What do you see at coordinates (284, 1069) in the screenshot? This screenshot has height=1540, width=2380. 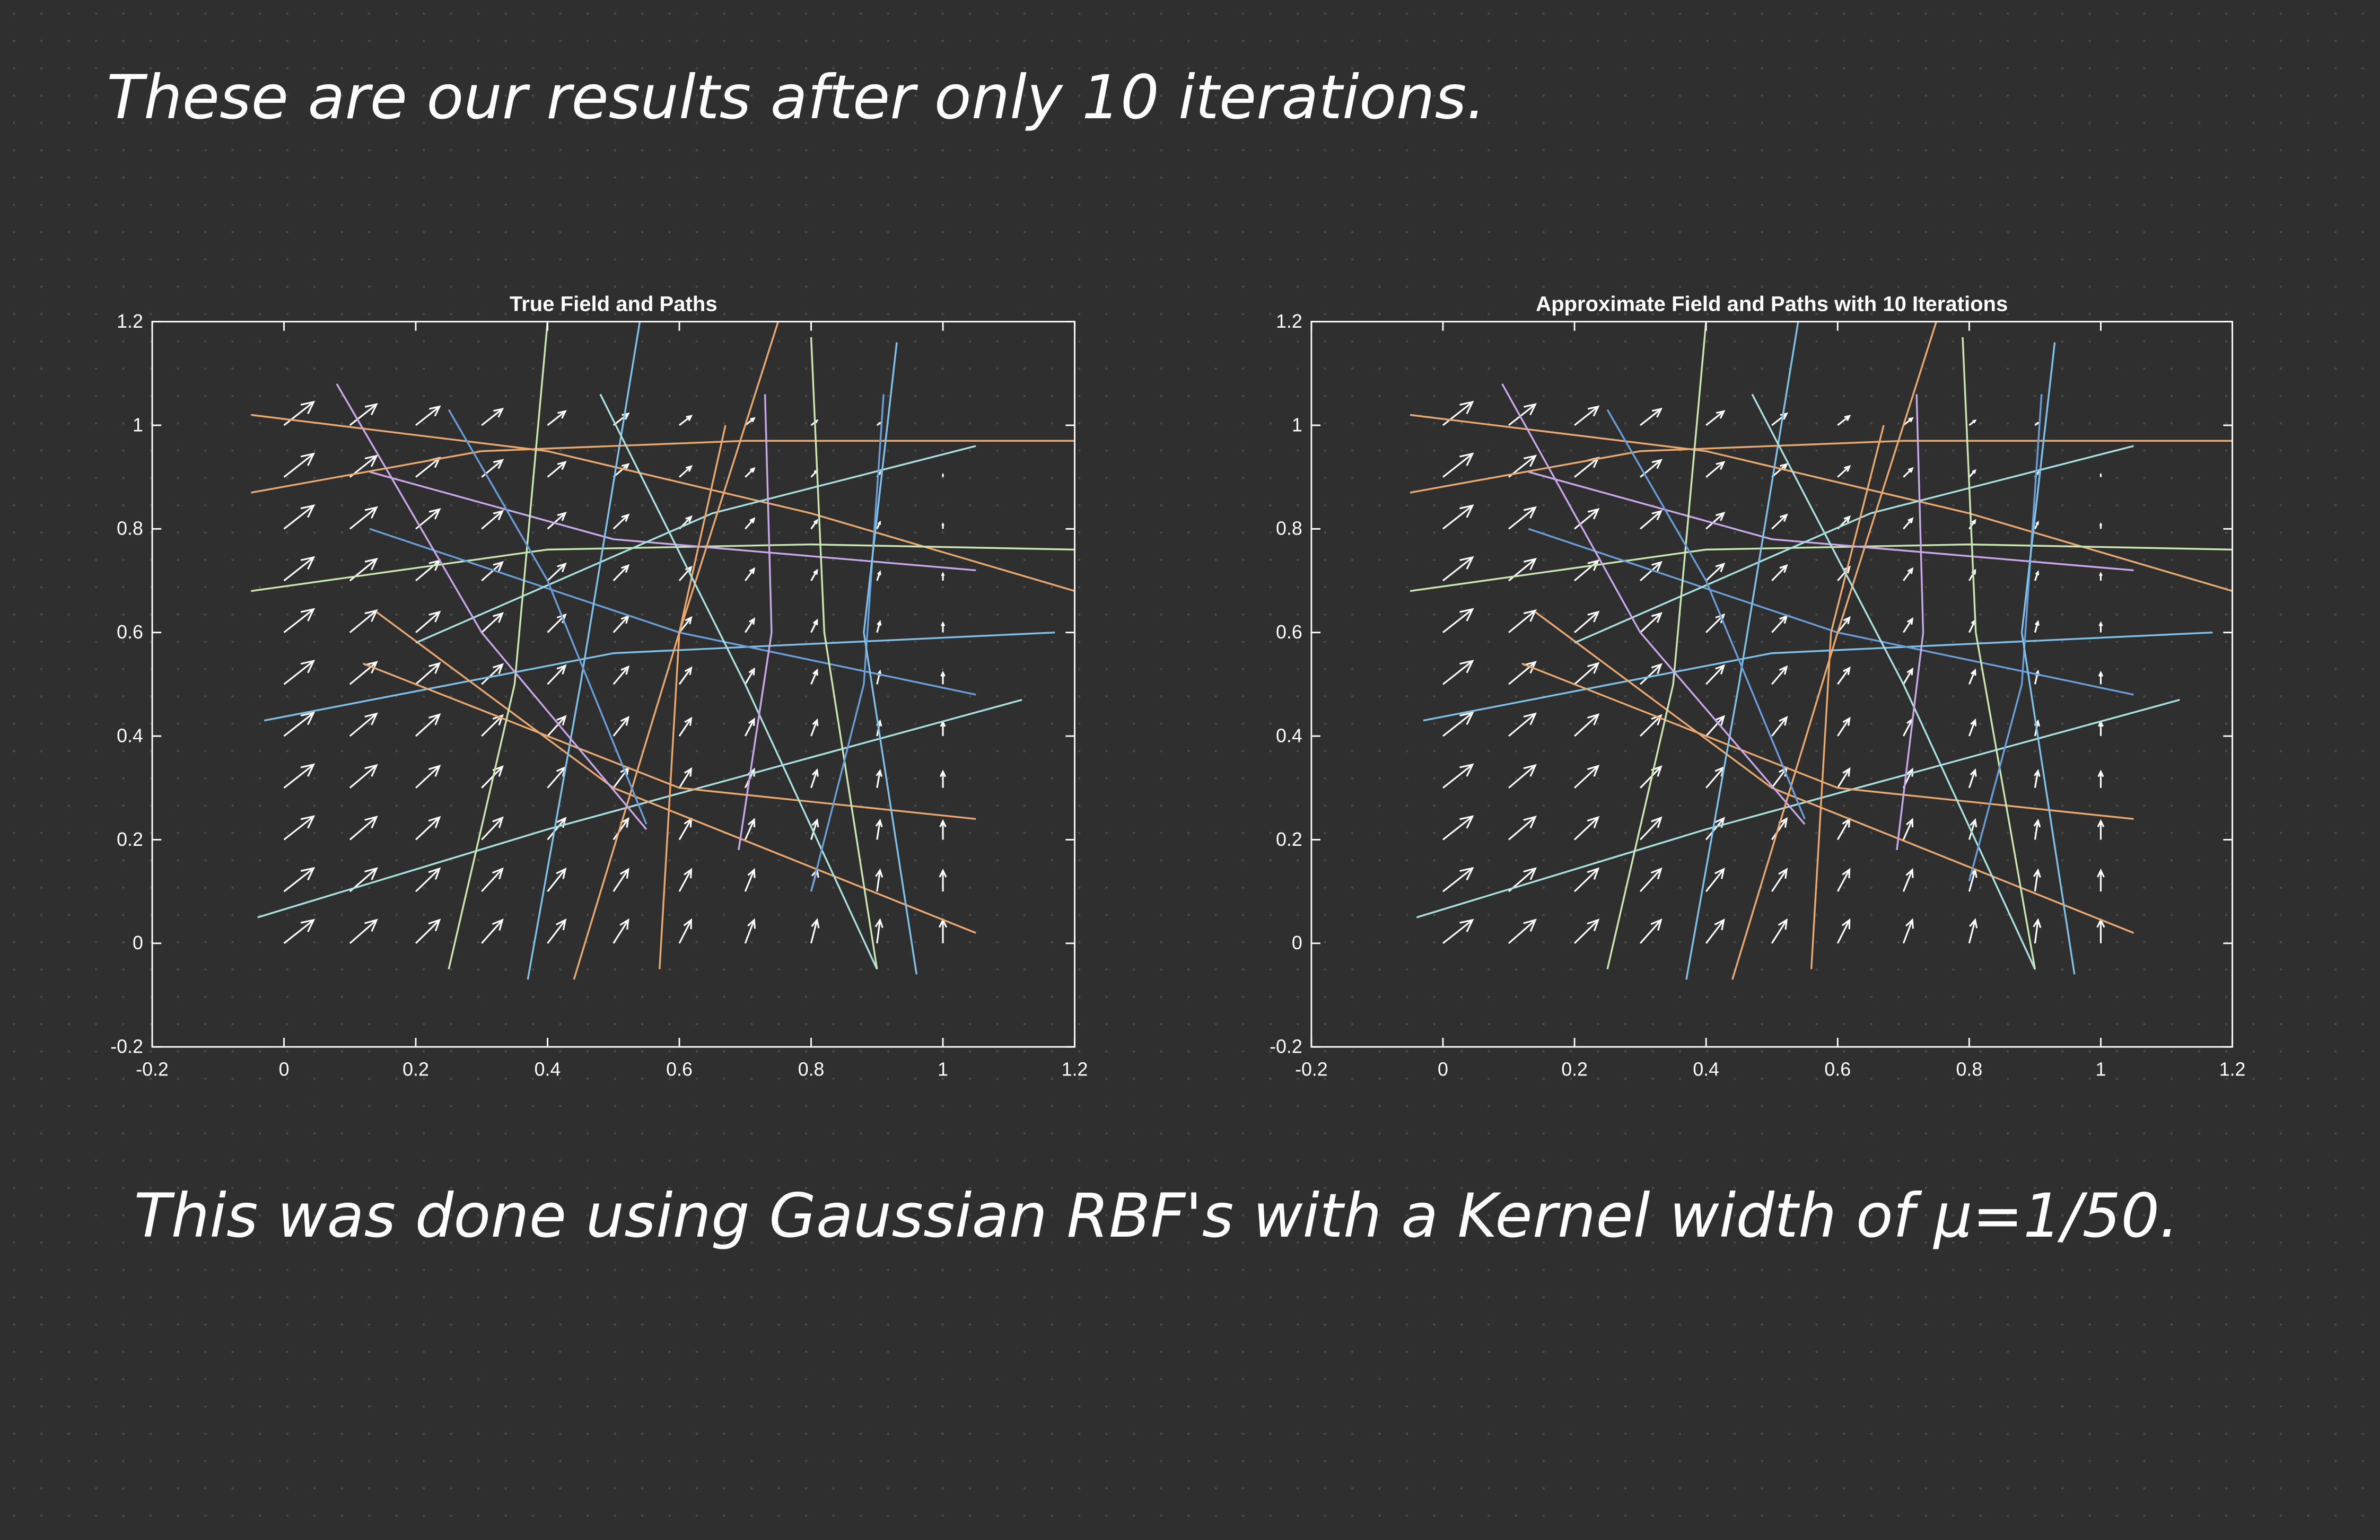 I see `x-tick-label: 0` at bounding box center [284, 1069].